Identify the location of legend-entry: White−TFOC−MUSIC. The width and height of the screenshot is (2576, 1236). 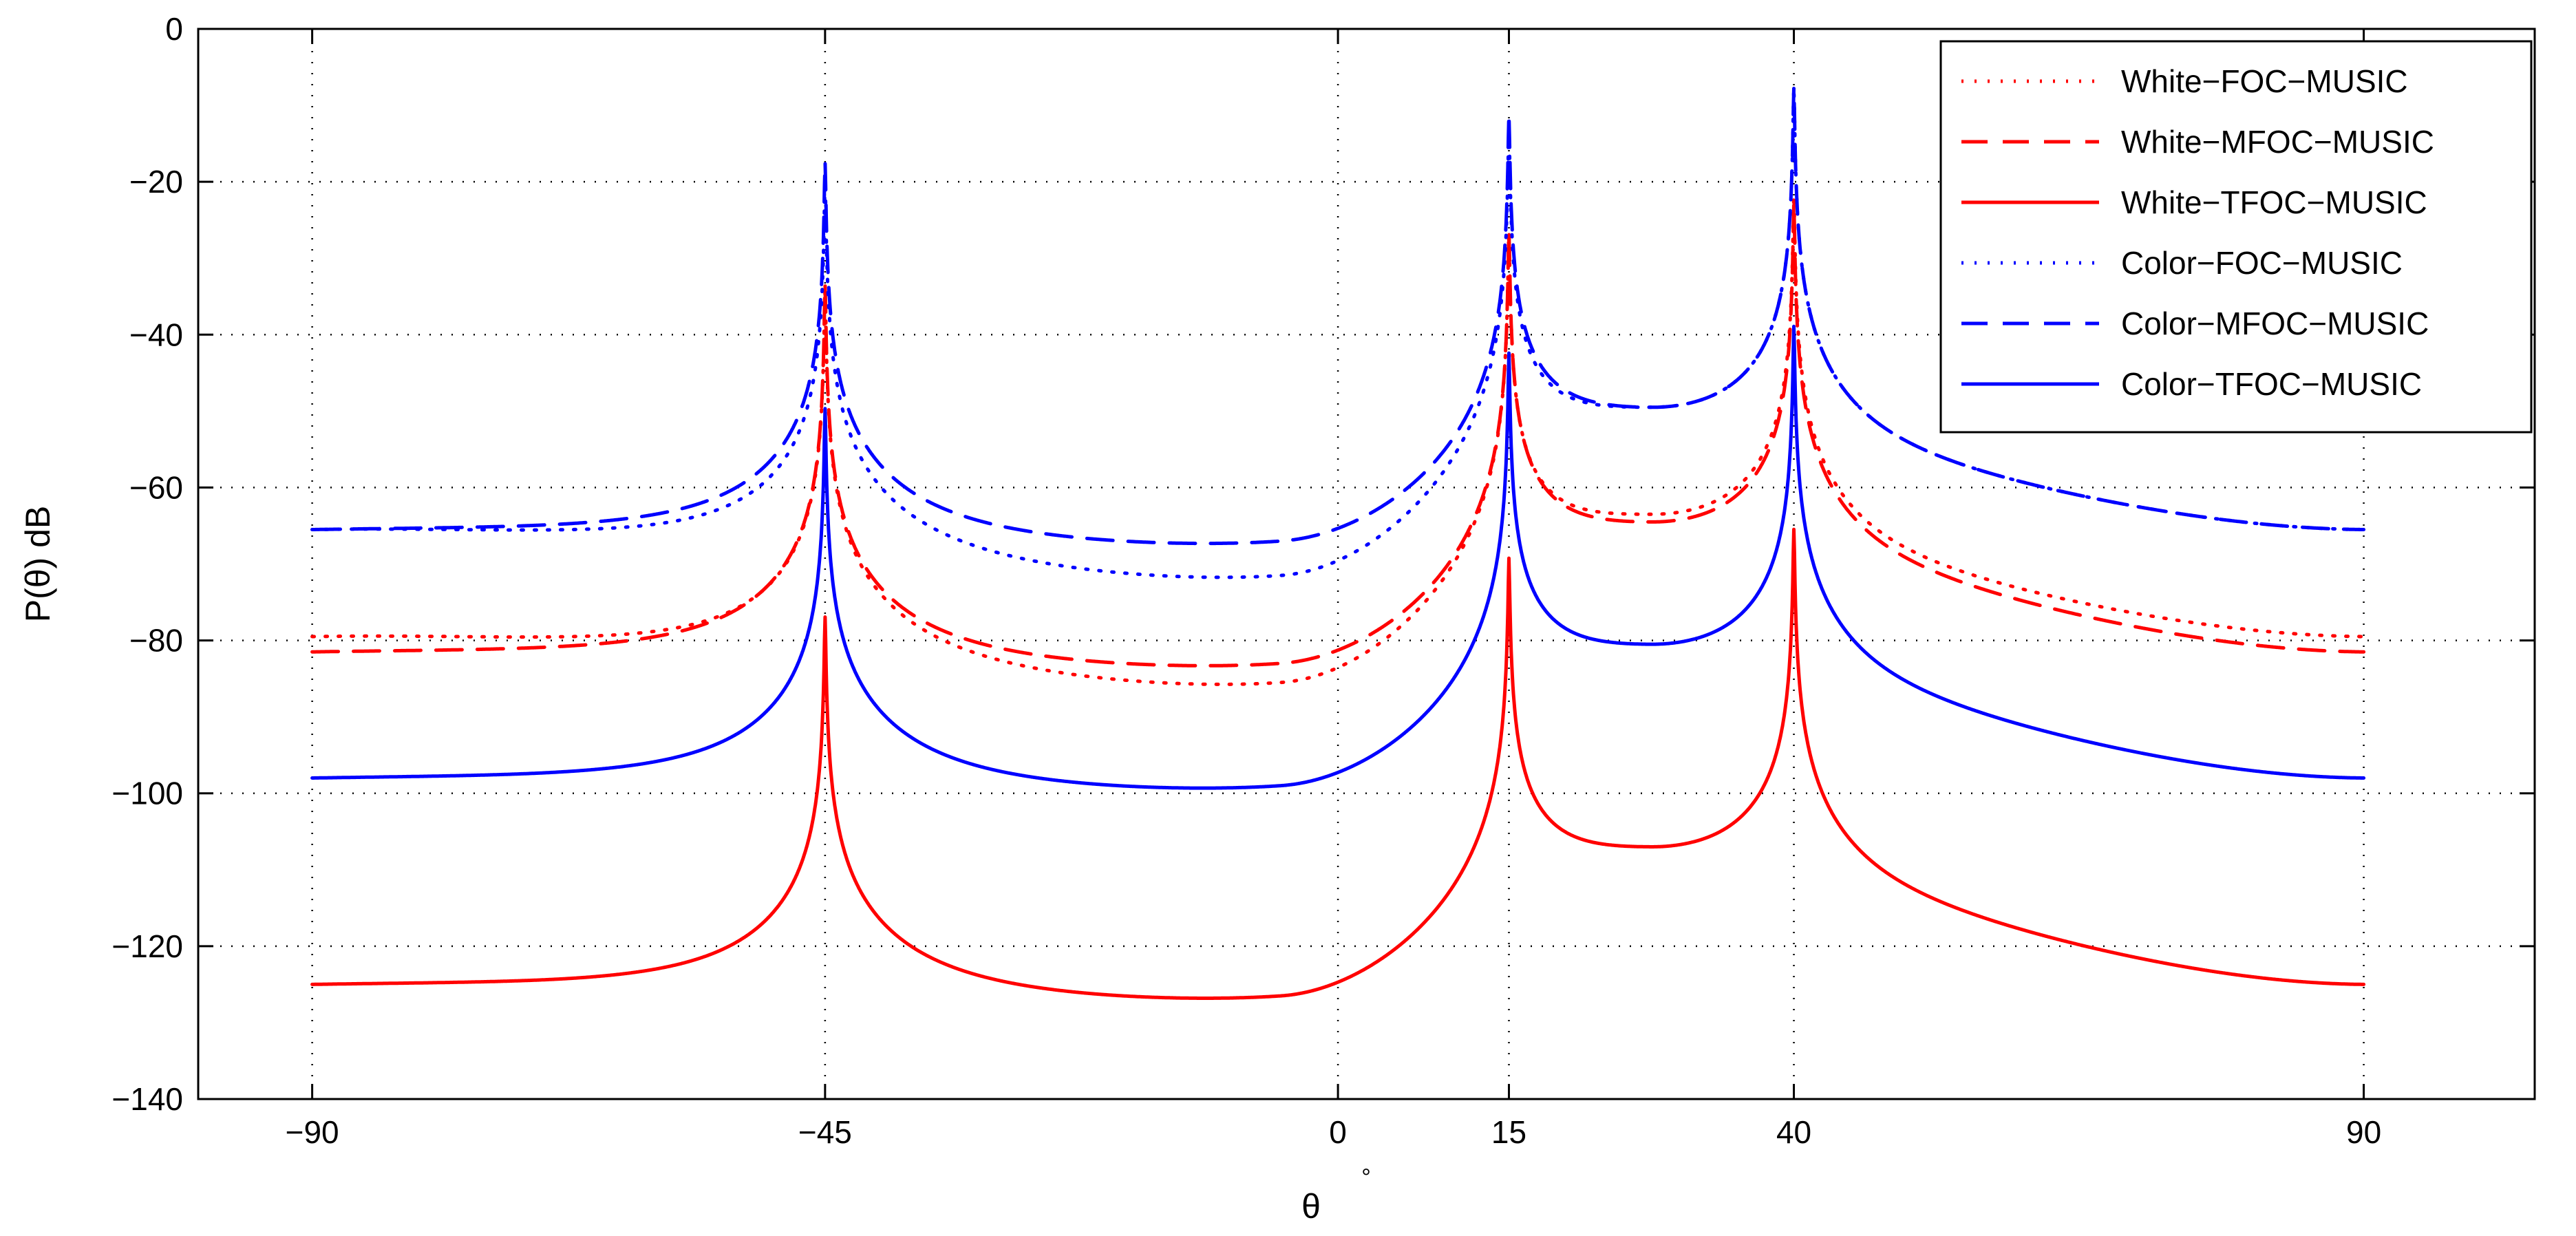
(2274, 202).